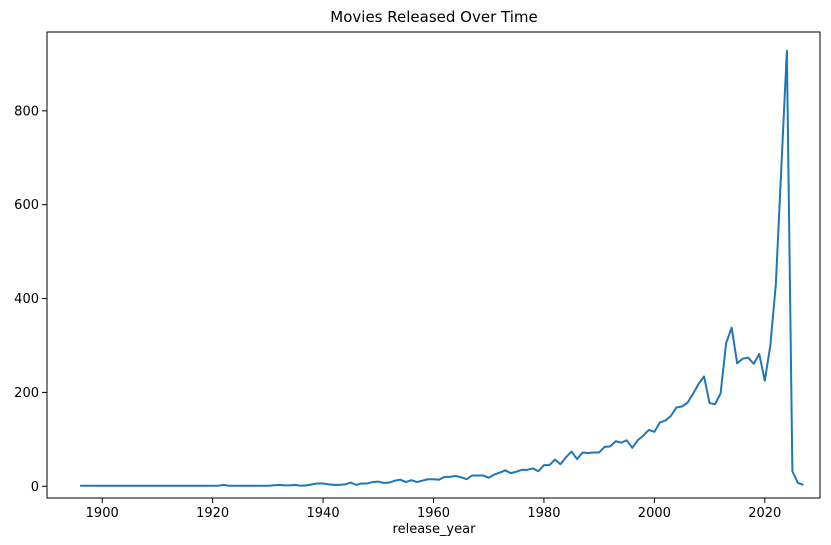 This screenshot has width=831, height=545. I want to click on y-axis: 0 200 400 600 800, so click(30, 299).